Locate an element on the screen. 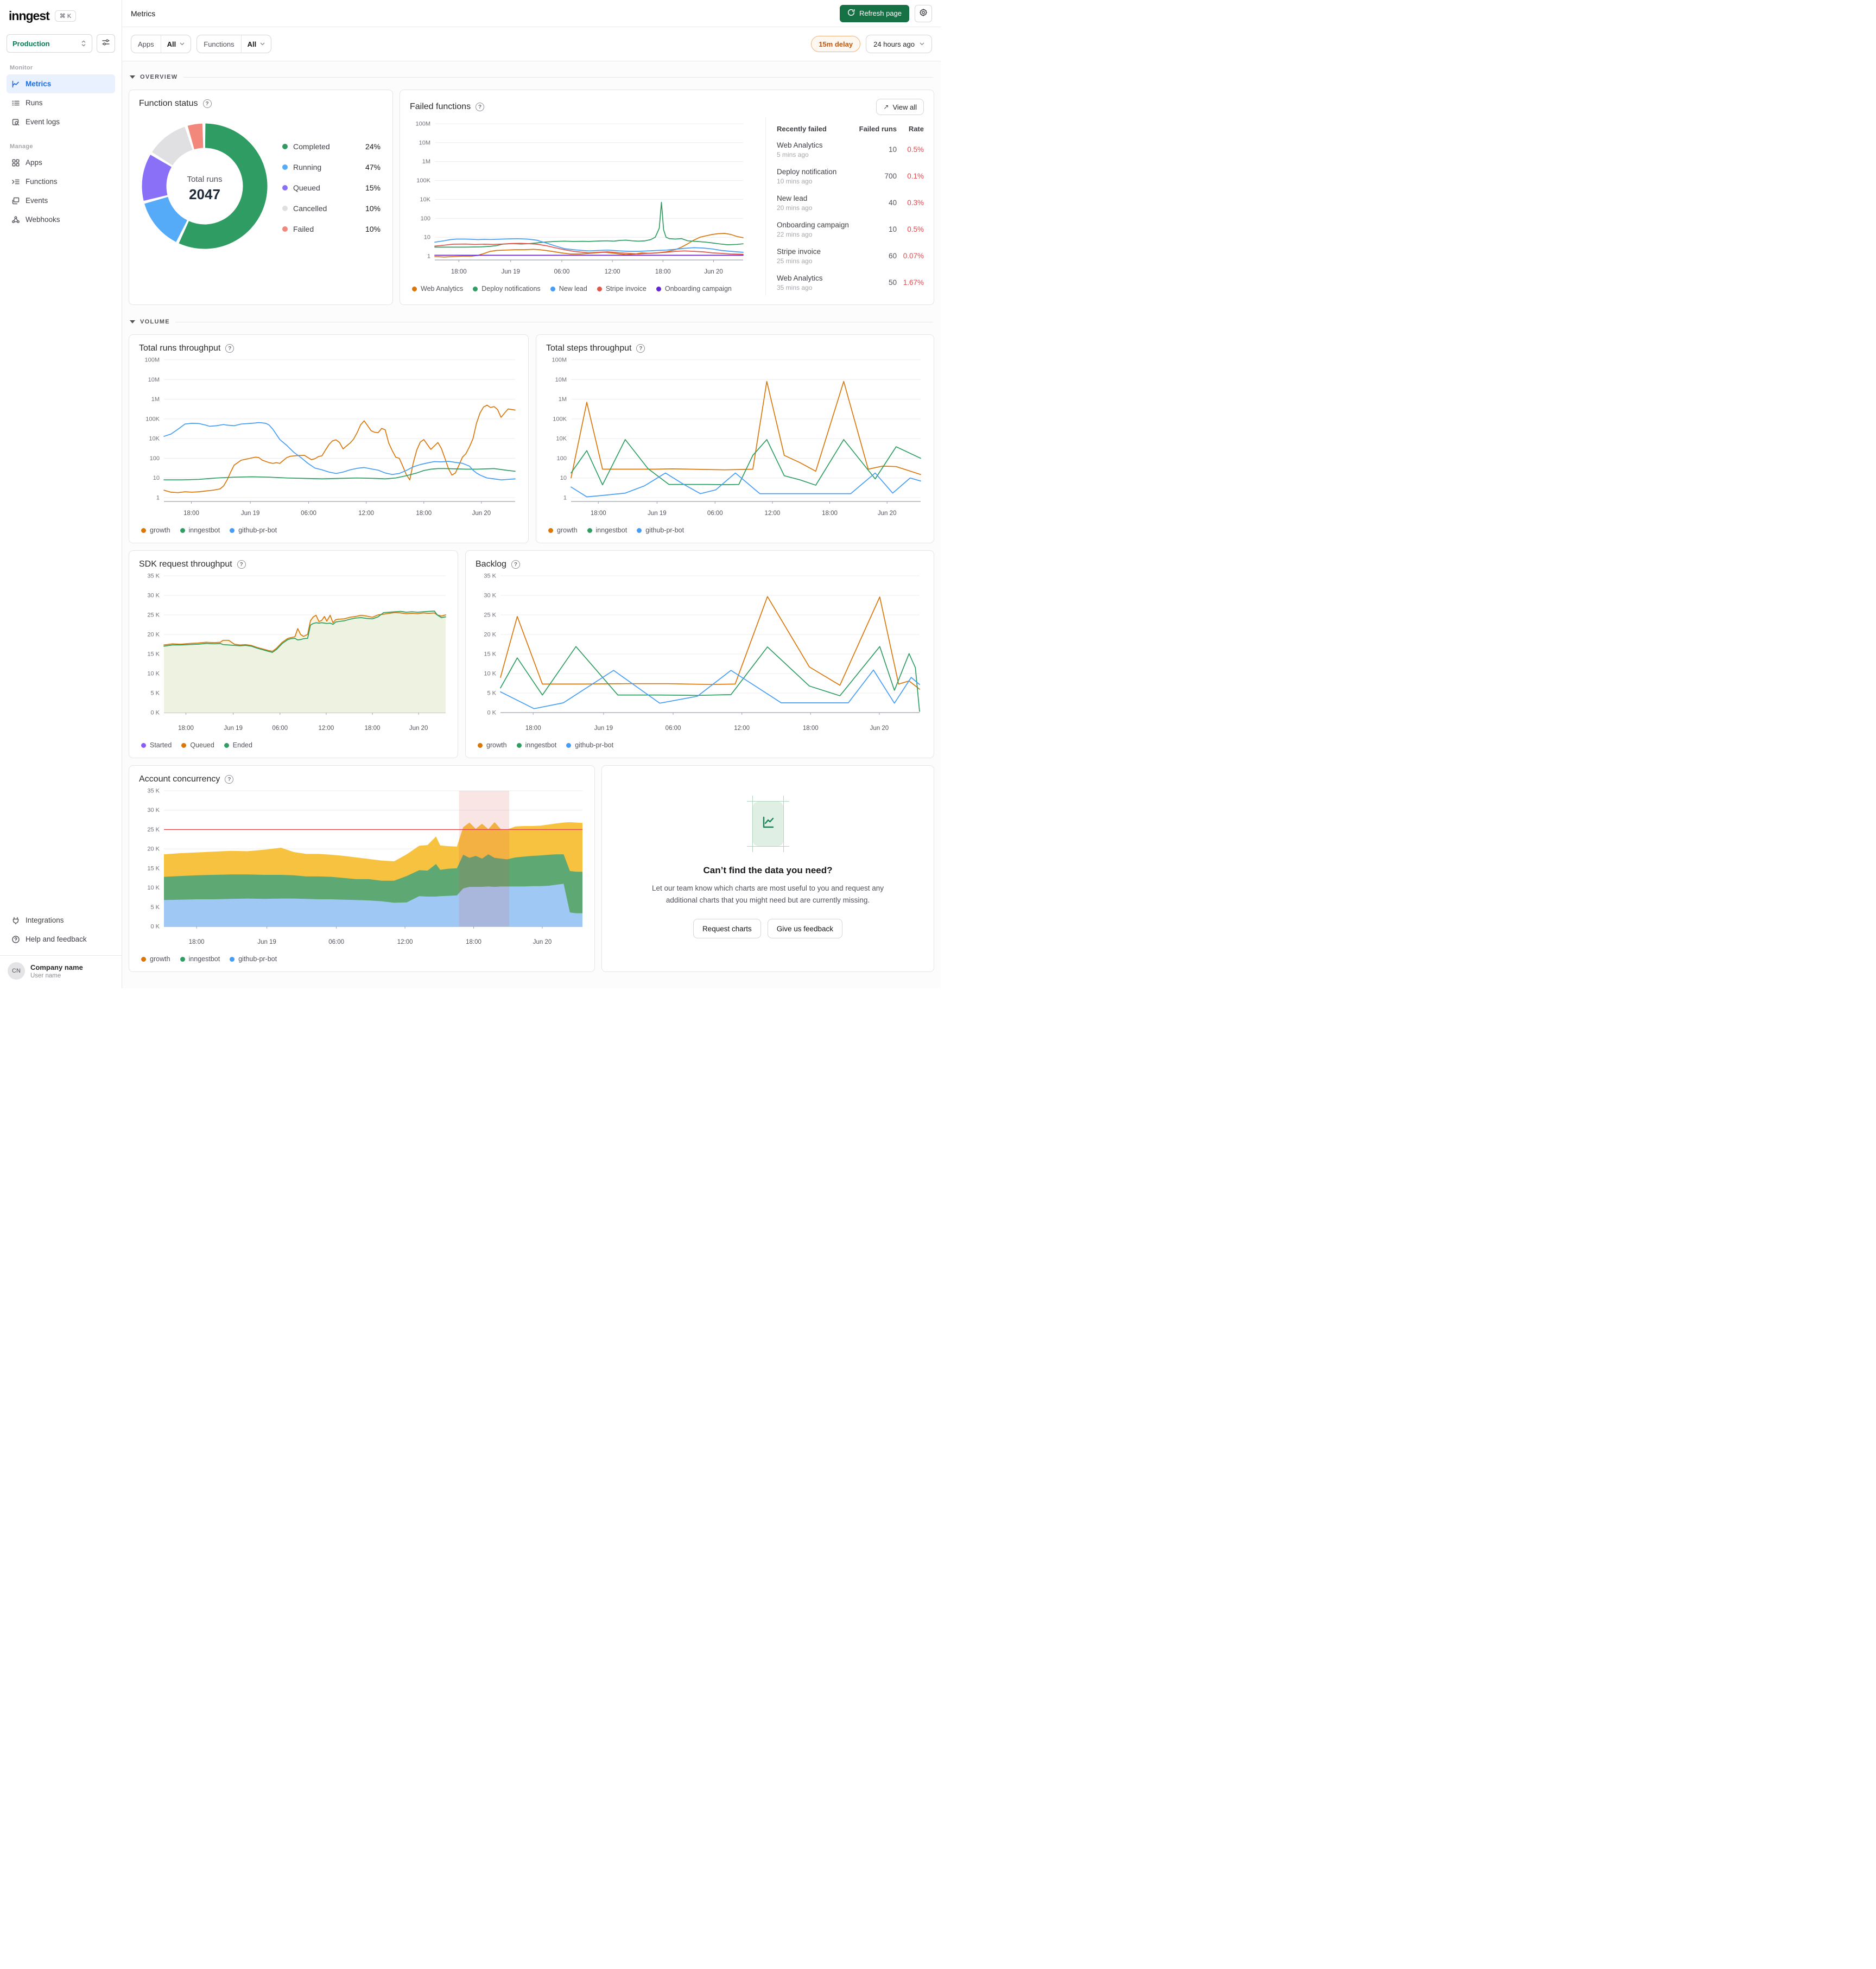  settings-button is located at coordinates (923, 13).